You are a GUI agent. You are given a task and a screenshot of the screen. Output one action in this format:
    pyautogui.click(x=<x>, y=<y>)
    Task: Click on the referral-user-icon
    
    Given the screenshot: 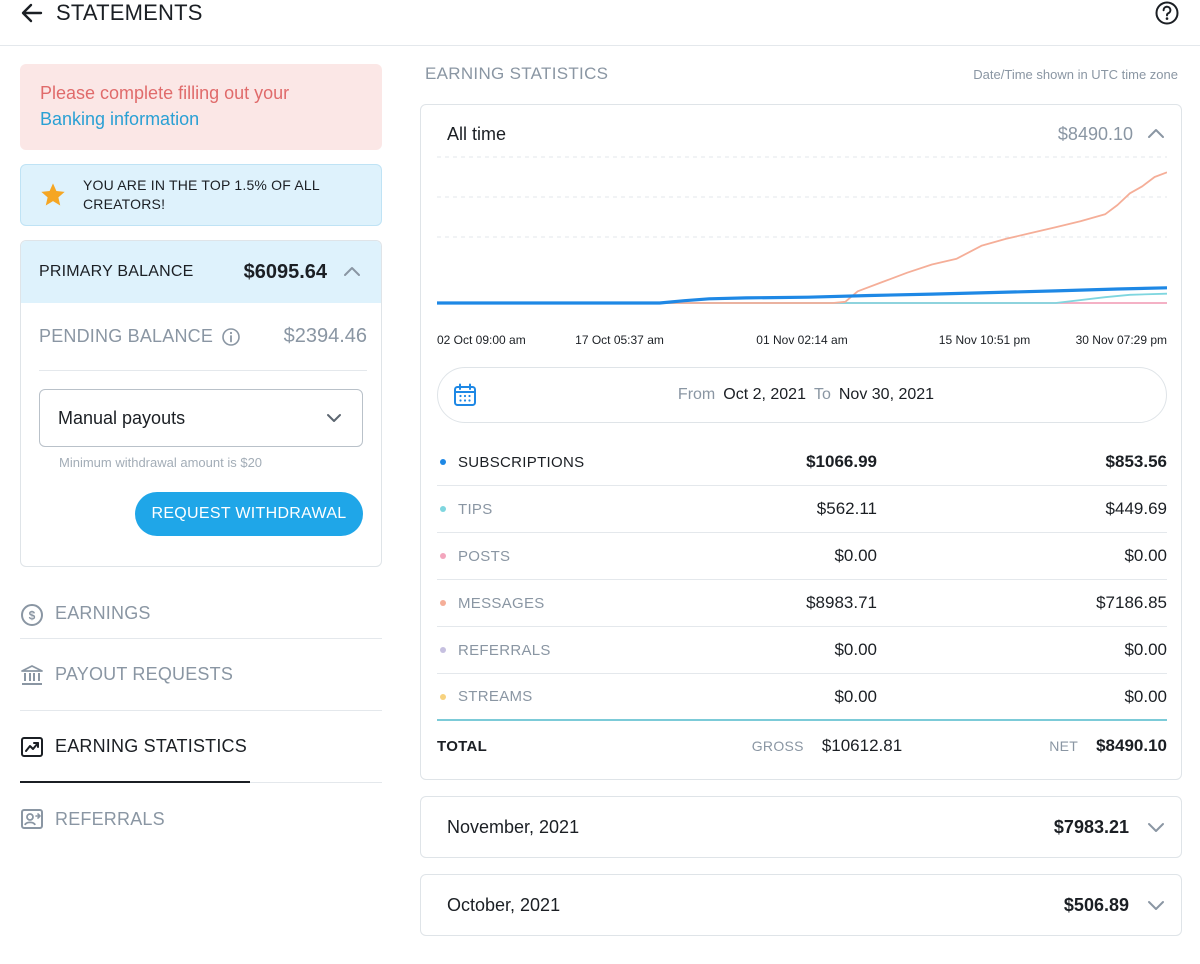 What is the action you would take?
    pyautogui.click(x=32, y=819)
    